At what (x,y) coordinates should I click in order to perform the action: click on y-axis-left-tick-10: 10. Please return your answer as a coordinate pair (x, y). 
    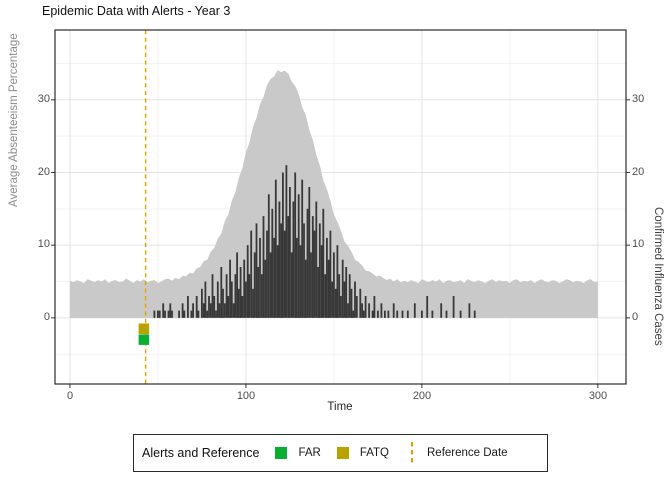
    Looking at the image, I should click on (43, 244).